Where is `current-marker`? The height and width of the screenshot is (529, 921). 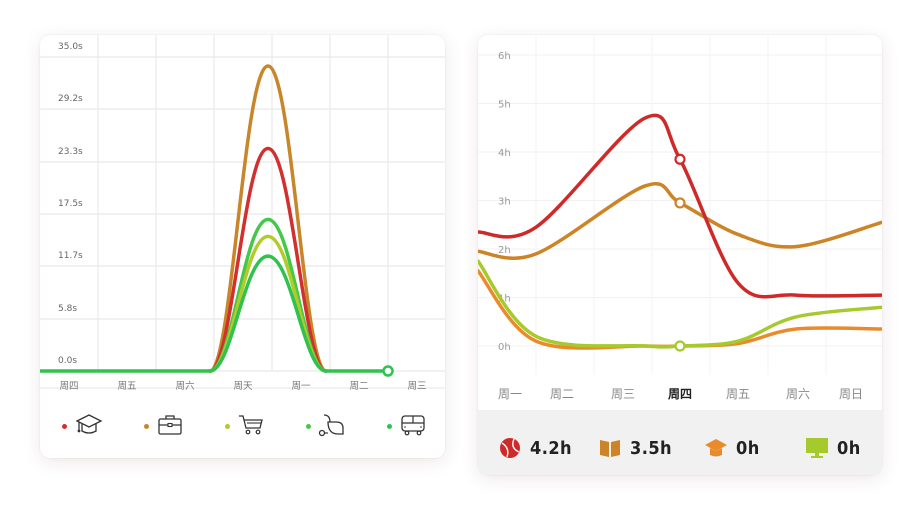
current-marker is located at coordinates (388, 371).